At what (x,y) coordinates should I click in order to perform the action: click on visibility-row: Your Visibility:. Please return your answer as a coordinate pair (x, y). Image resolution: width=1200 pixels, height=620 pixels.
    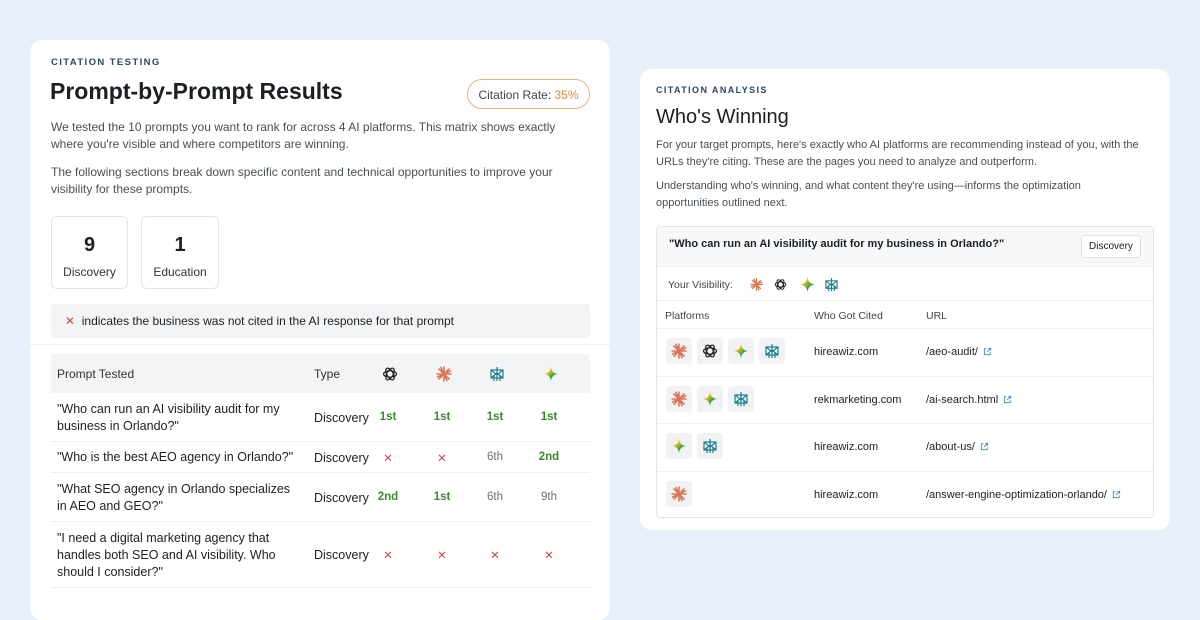
    Looking at the image, I should click on (905, 283).